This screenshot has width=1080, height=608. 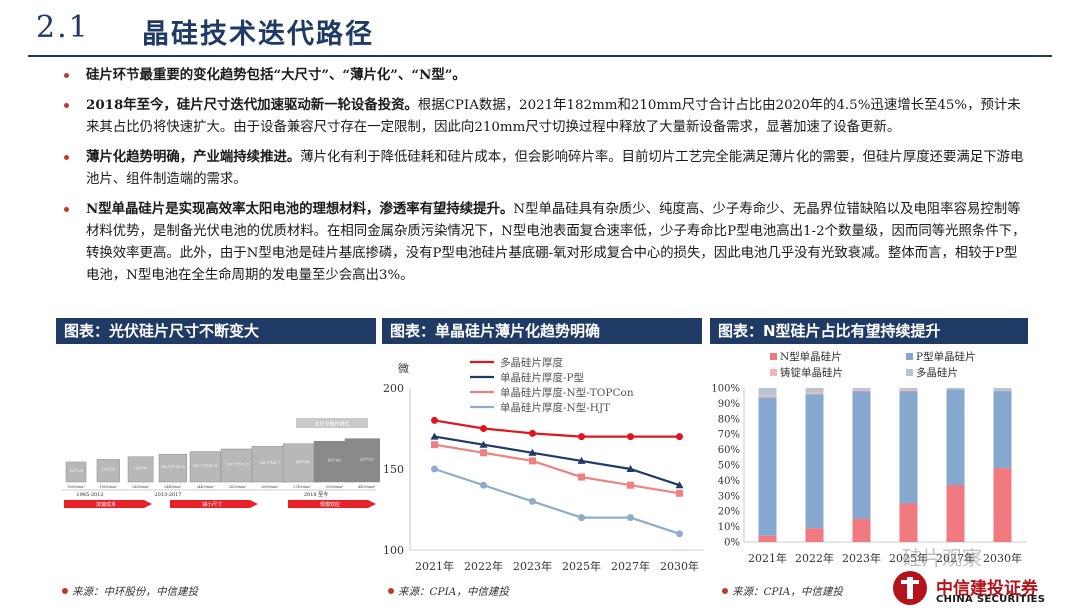 What do you see at coordinates (987, 589) in the screenshot?
I see `brand-name-cn: 中信建投证券` at bounding box center [987, 589].